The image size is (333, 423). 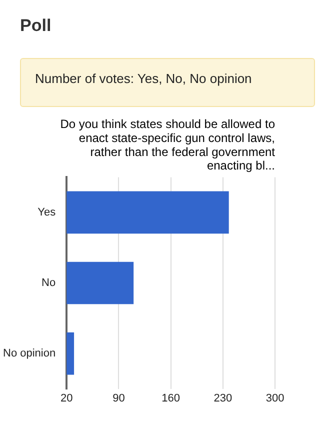 What do you see at coordinates (118, 398) in the screenshot?
I see `x-tick-label: 90` at bounding box center [118, 398].